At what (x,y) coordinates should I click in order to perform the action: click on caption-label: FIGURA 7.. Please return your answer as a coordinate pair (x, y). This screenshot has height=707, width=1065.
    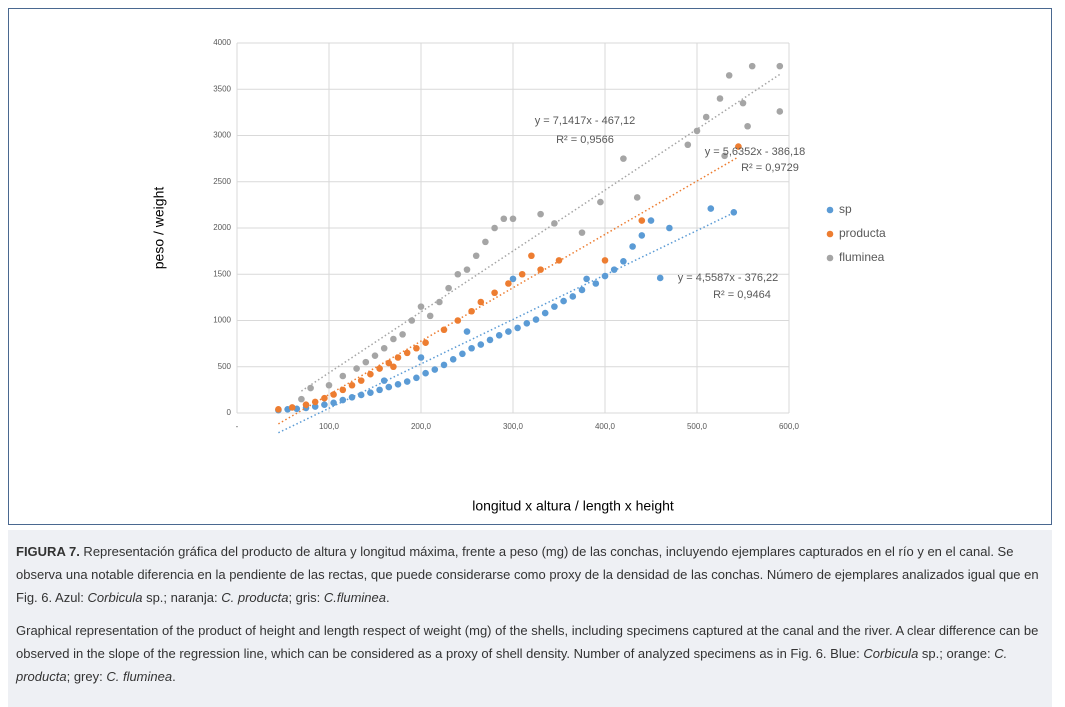
    Looking at the image, I should click on (48, 551).